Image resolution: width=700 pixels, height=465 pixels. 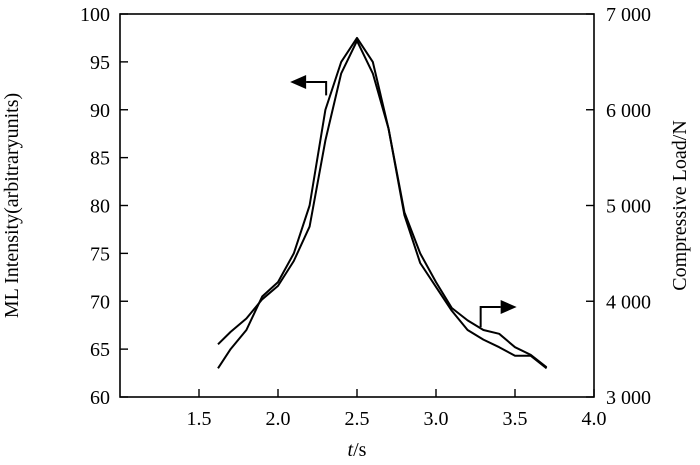 What do you see at coordinates (628, 398) in the screenshot?
I see `y-right-tick-label: 3 000` at bounding box center [628, 398].